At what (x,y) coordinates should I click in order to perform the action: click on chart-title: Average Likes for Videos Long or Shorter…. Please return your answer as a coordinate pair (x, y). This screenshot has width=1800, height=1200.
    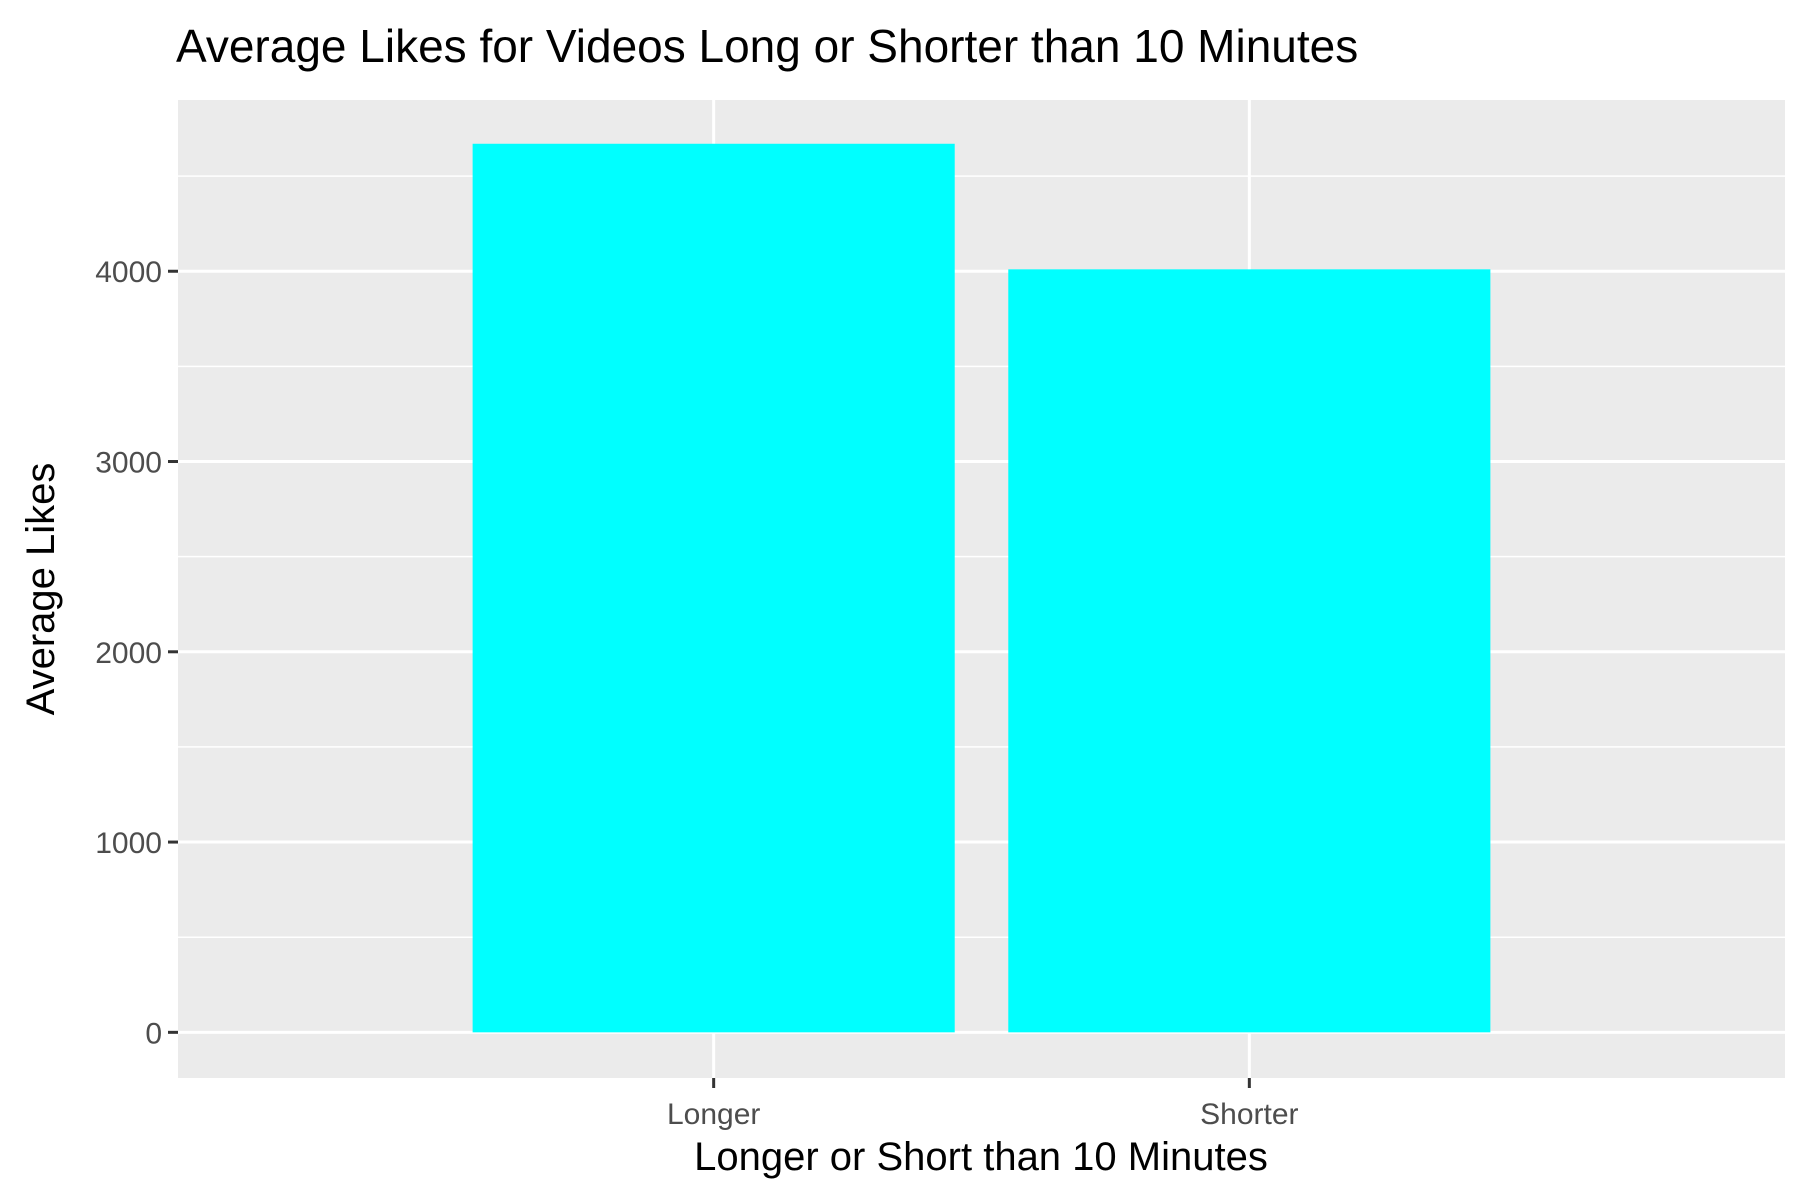
    Looking at the image, I should click on (767, 46).